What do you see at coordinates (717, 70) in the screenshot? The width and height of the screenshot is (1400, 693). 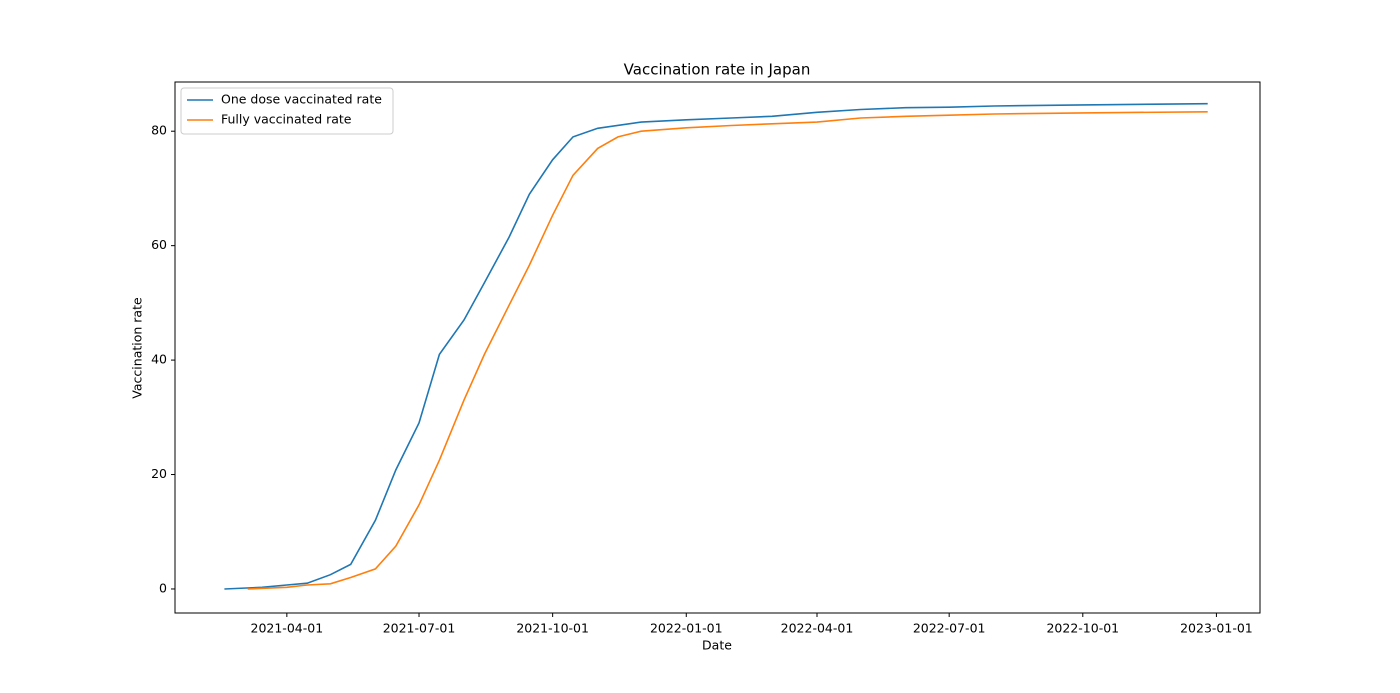 I see `chart-title: Vaccination rate in Japan` at bounding box center [717, 70].